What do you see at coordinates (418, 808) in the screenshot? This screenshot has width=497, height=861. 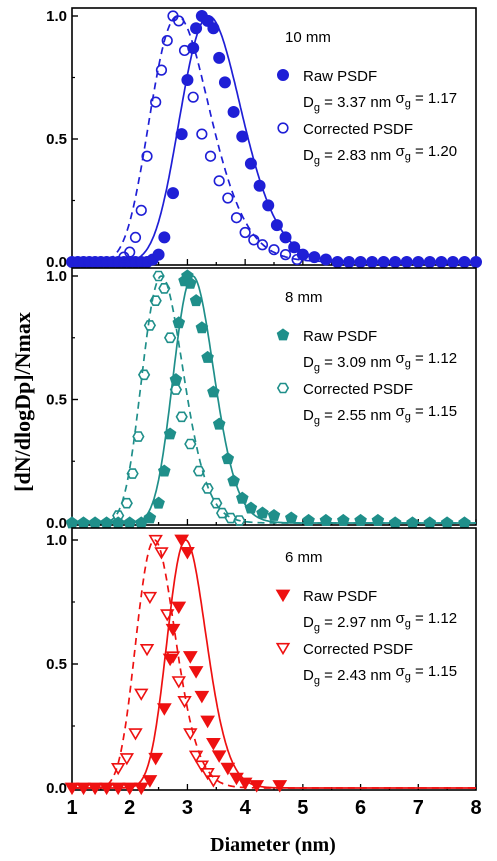 I see `x-tick-label: 7` at bounding box center [418, 808].